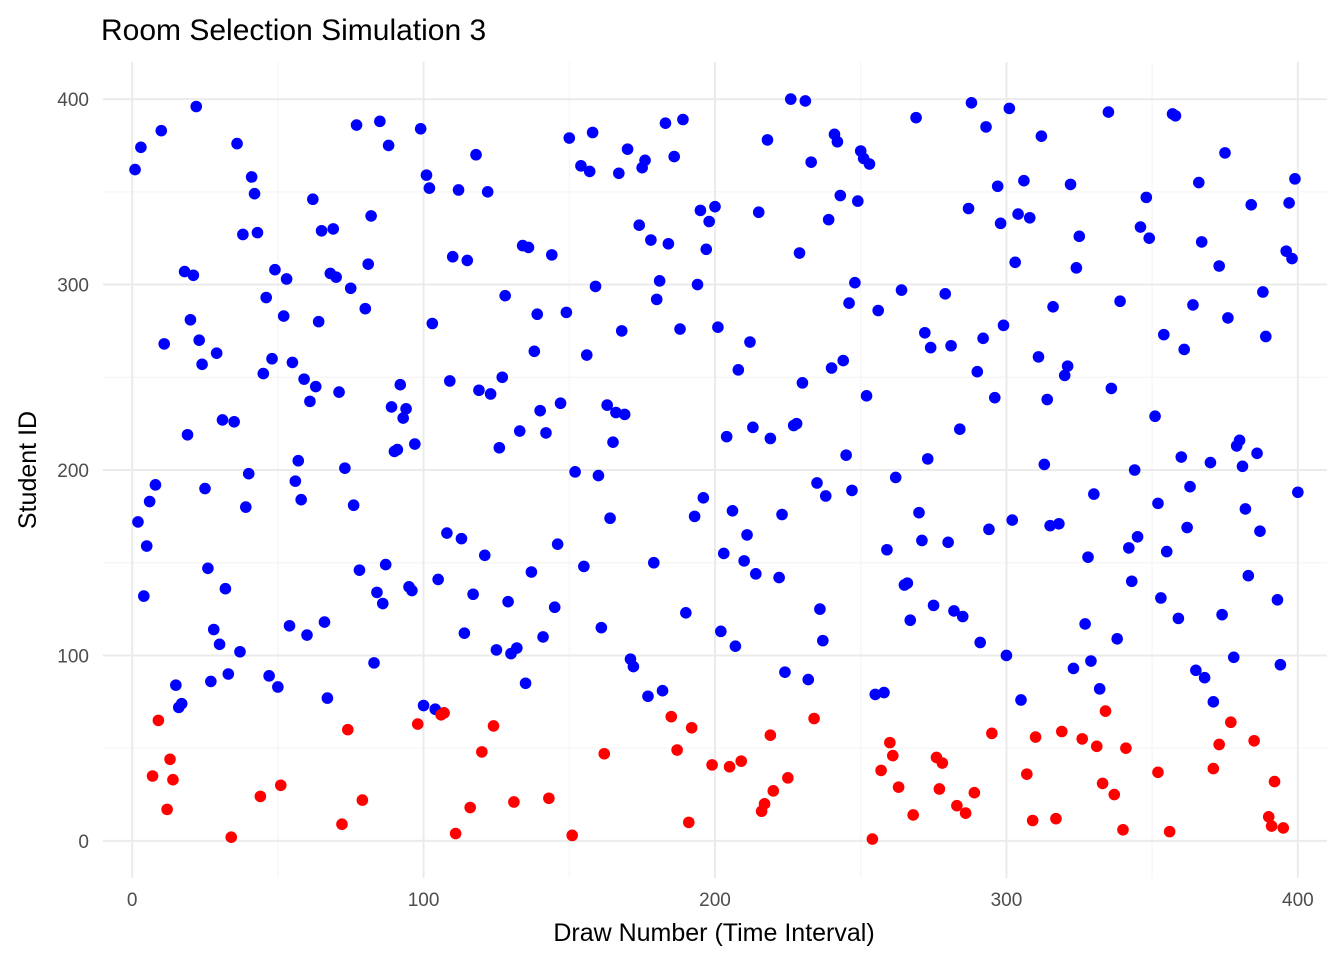 The height and width of the screenshot is (960, 1344). I want to click on x-axis-title: Draw Number (Time Interval), so click(713, 933).